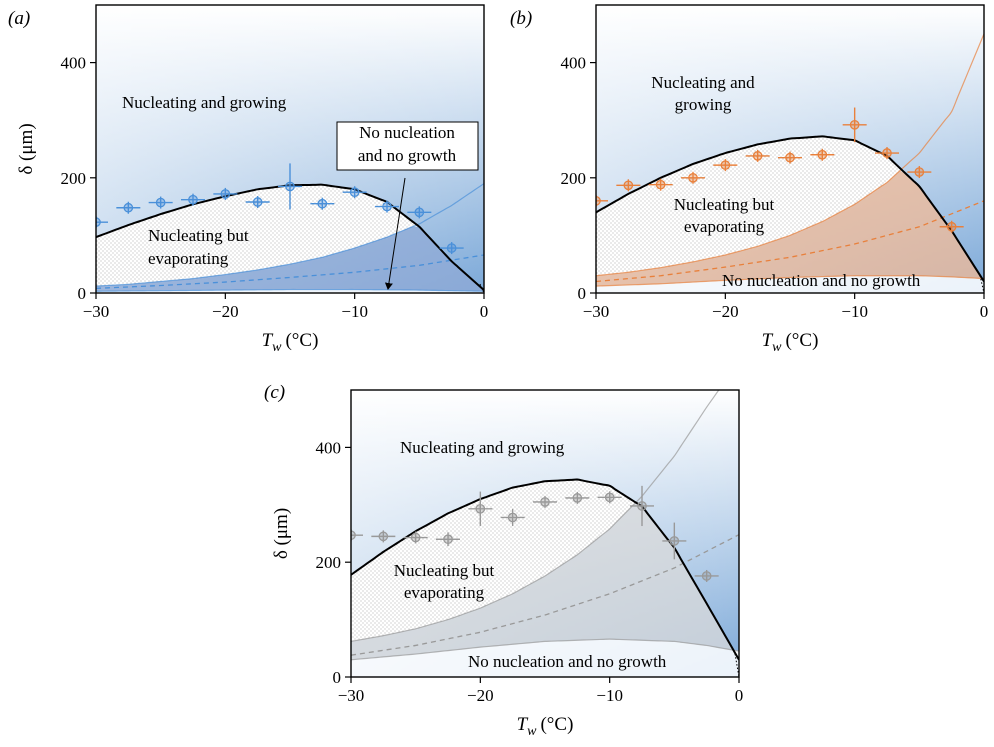 This screenshot has width=994, height=747. I want to click on panel-letter: (b), so click(521, 18).